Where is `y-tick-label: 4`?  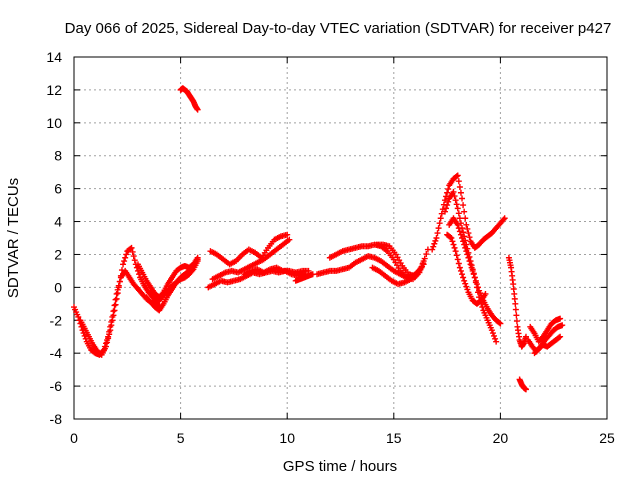 y-tick-label: 4 is located at coordinates (58, 222).